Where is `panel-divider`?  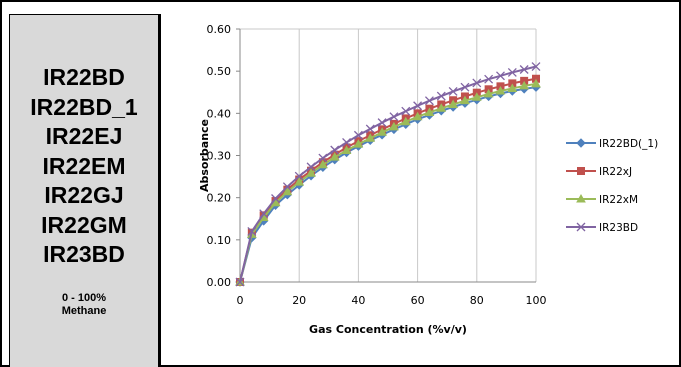
panel-divider is located at coordinates (160, 190).